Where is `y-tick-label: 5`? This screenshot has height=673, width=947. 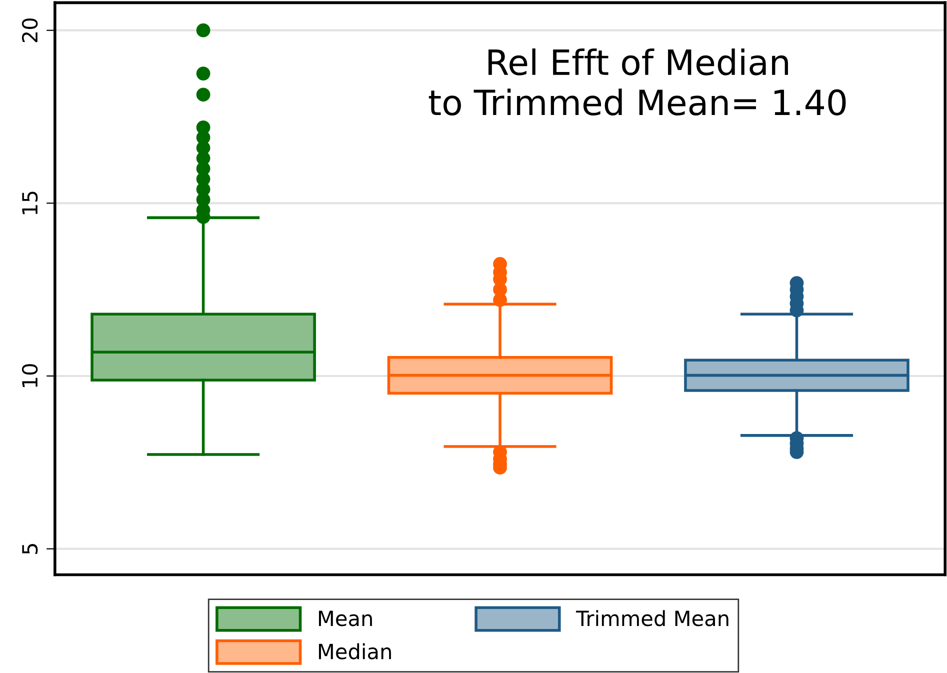
y-tick-label: 5 is located at coordinates (30, 549).